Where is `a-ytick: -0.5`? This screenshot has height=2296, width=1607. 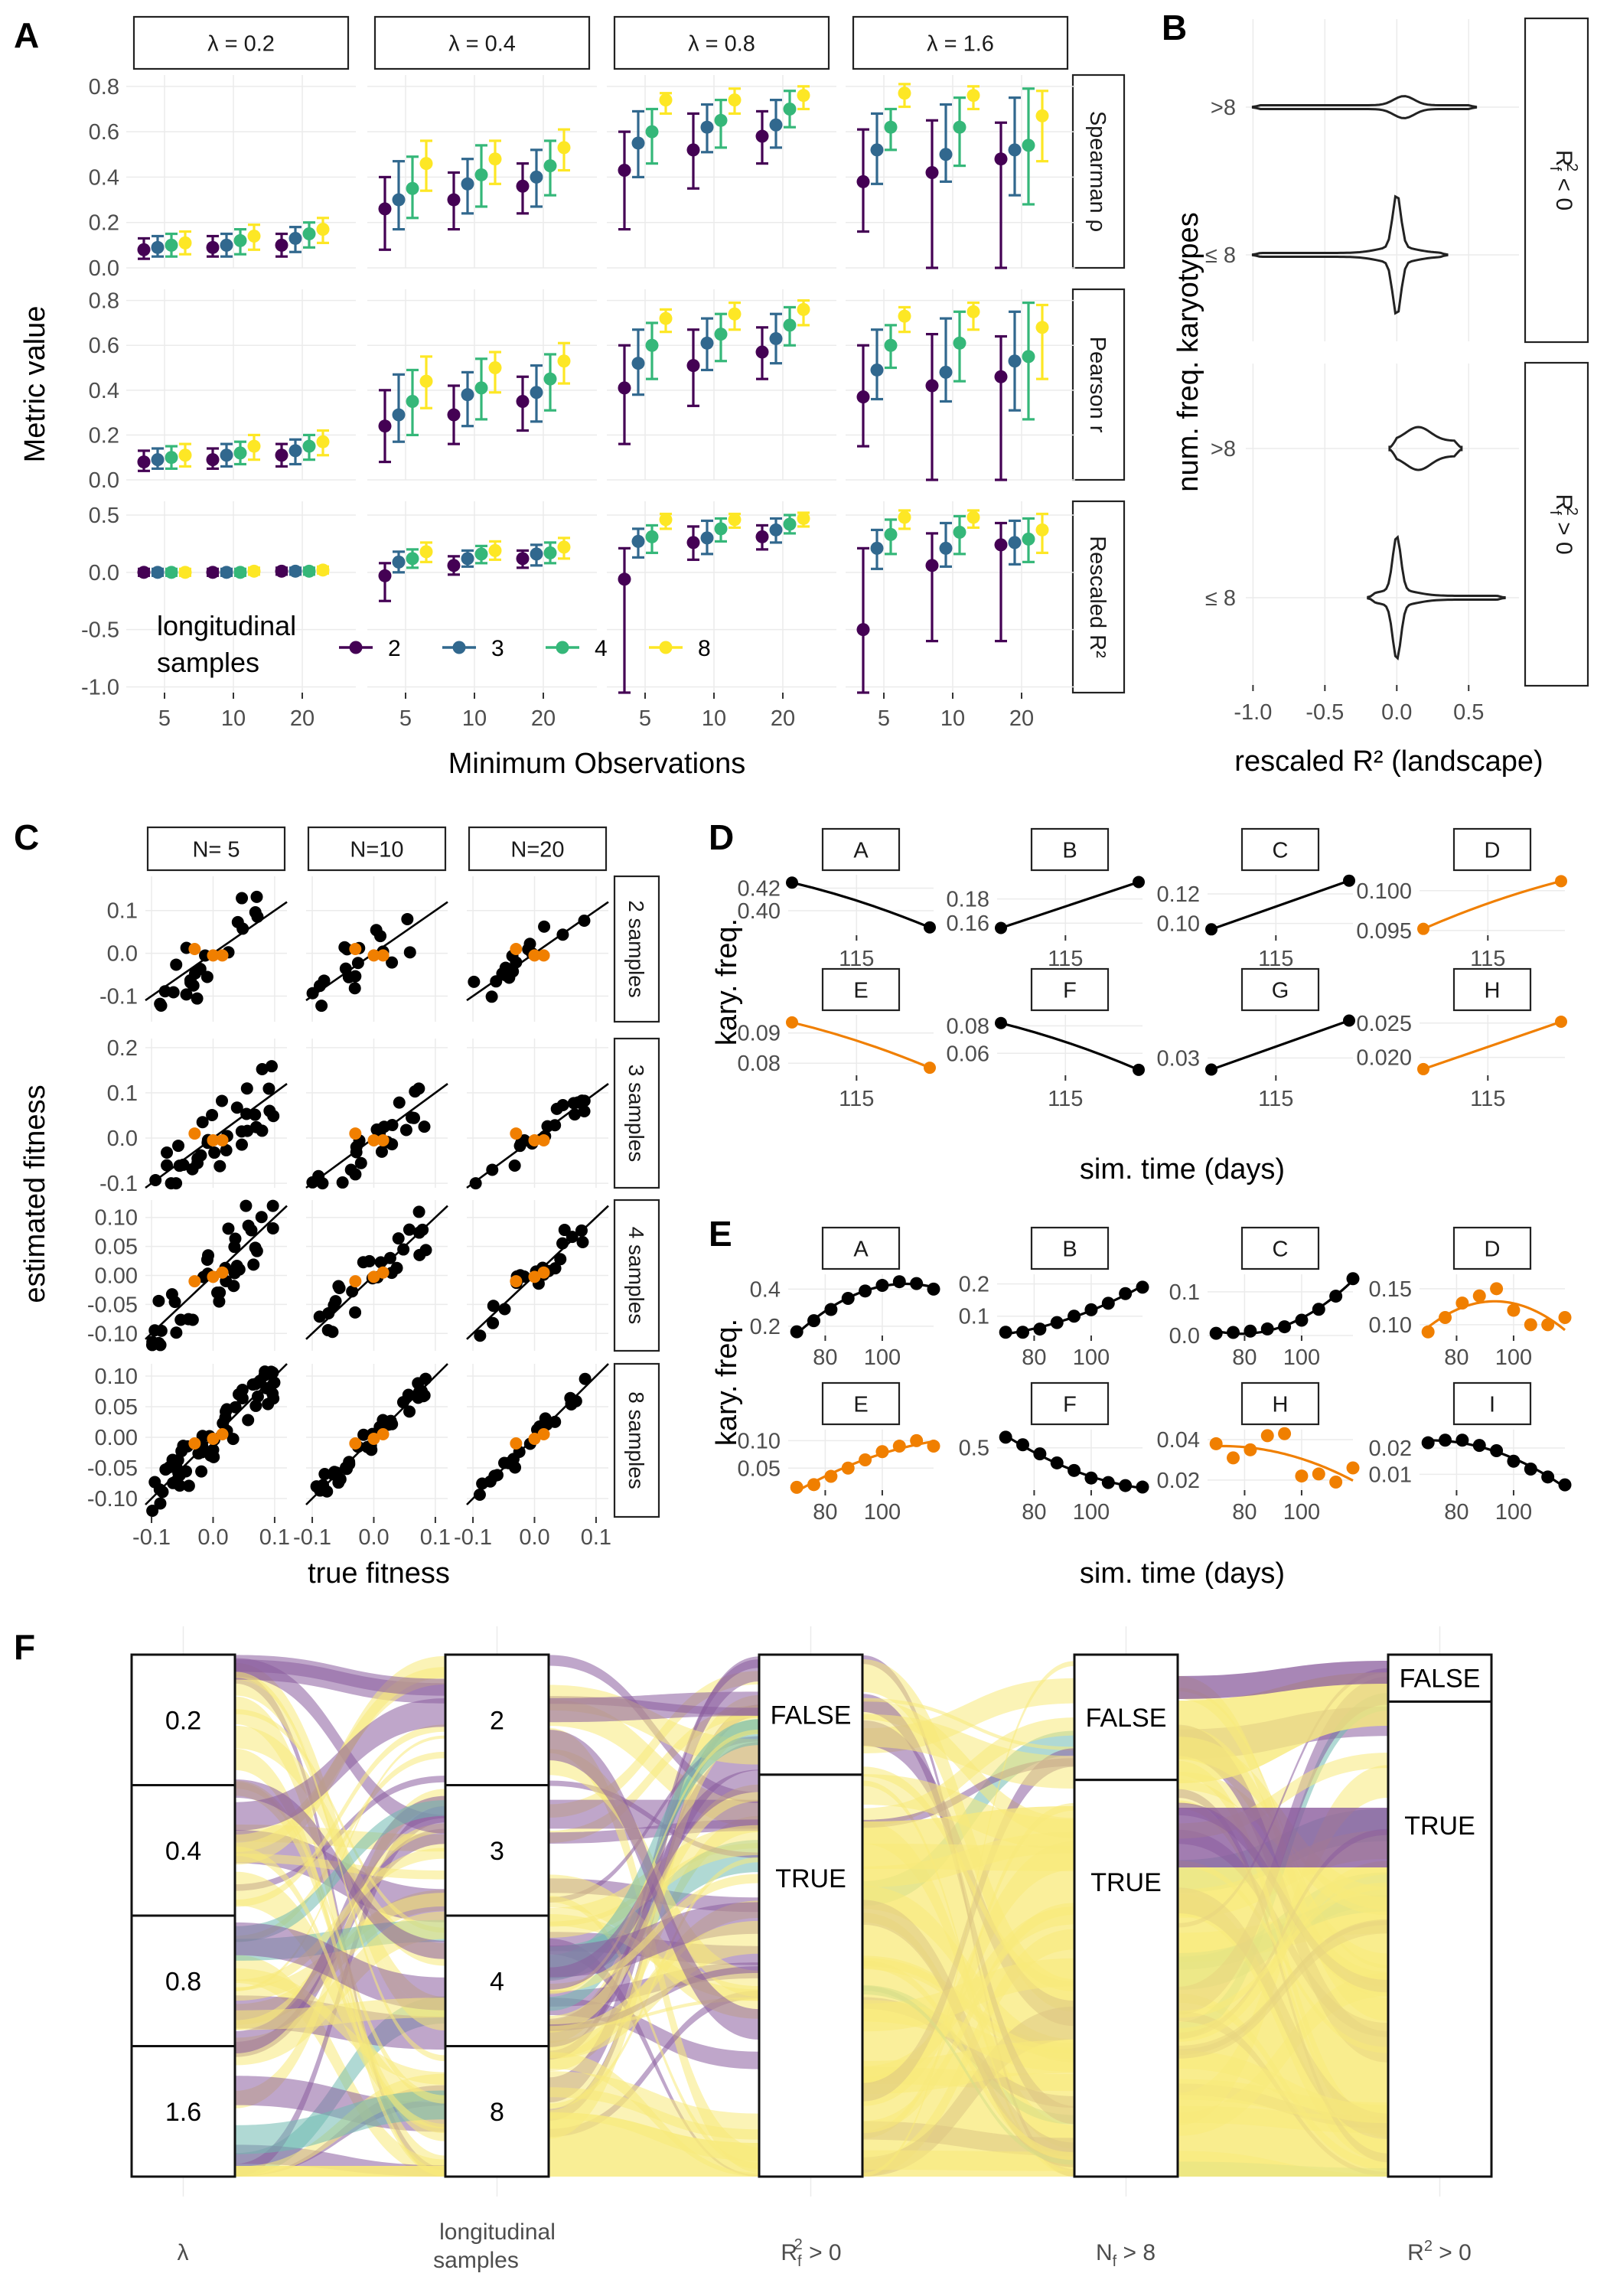
a-ytick: -0.5 is located at coordinates (100, 630).